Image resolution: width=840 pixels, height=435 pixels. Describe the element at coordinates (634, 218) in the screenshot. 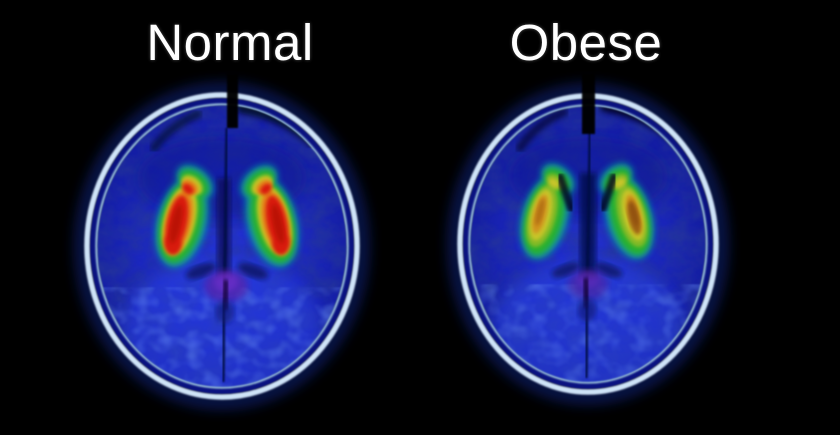

I see `right-striatum-dark-core` at that location.